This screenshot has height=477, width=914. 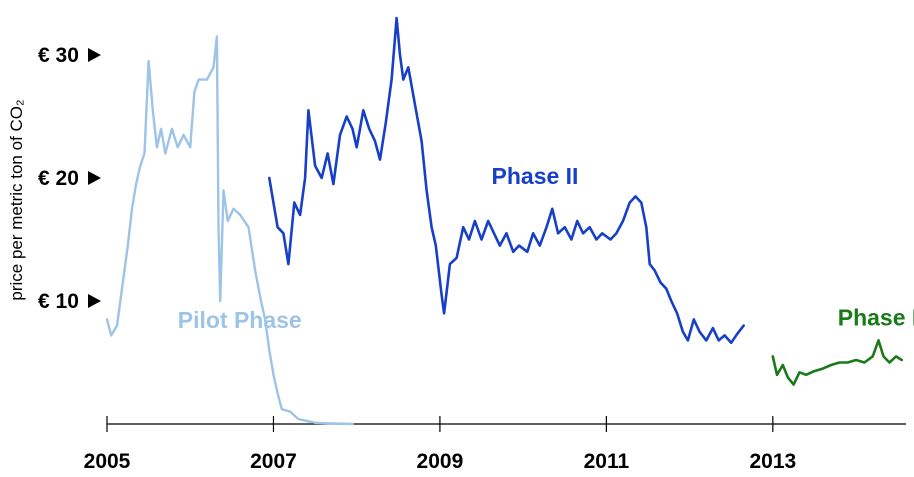 I want to click on x-tick-label: 2013, so click(x=772, y=461).